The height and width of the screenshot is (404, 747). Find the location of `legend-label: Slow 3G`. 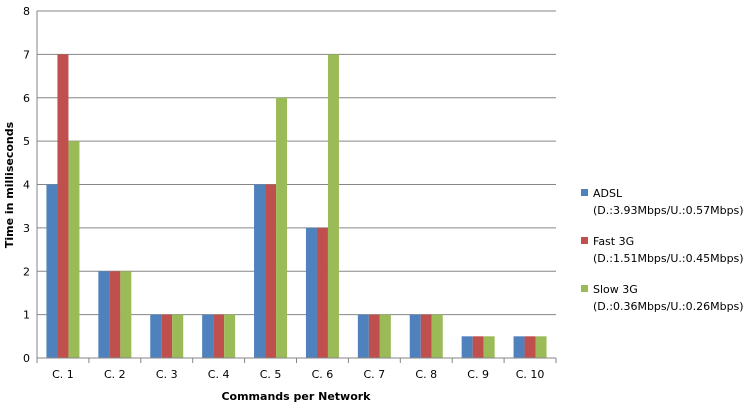

legend-label: Slow 3G is located at coordinates (615, 289).